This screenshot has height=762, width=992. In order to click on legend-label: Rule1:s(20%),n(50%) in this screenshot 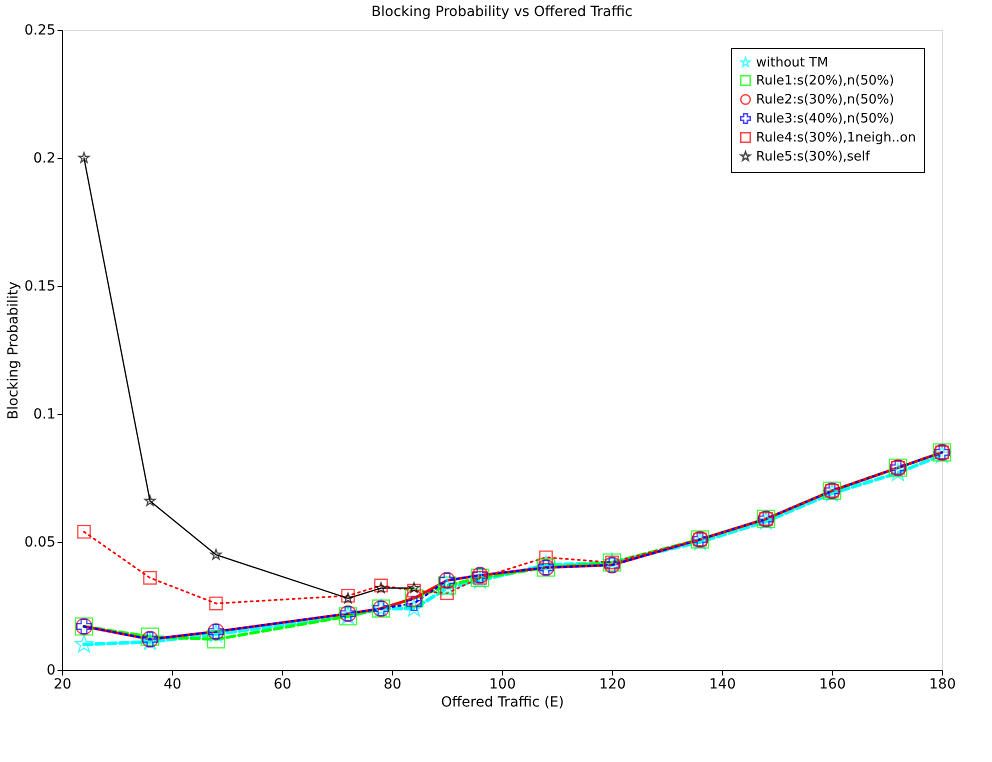, I will do `click(825, 81)`.